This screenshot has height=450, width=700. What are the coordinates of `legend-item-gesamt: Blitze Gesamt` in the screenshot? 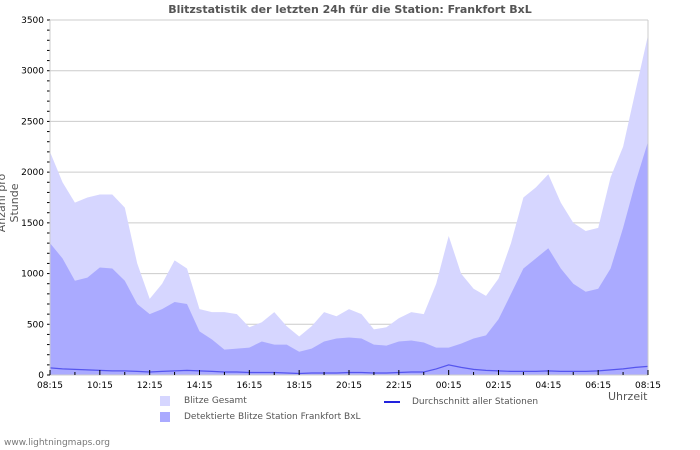 It's located at (203, 401).